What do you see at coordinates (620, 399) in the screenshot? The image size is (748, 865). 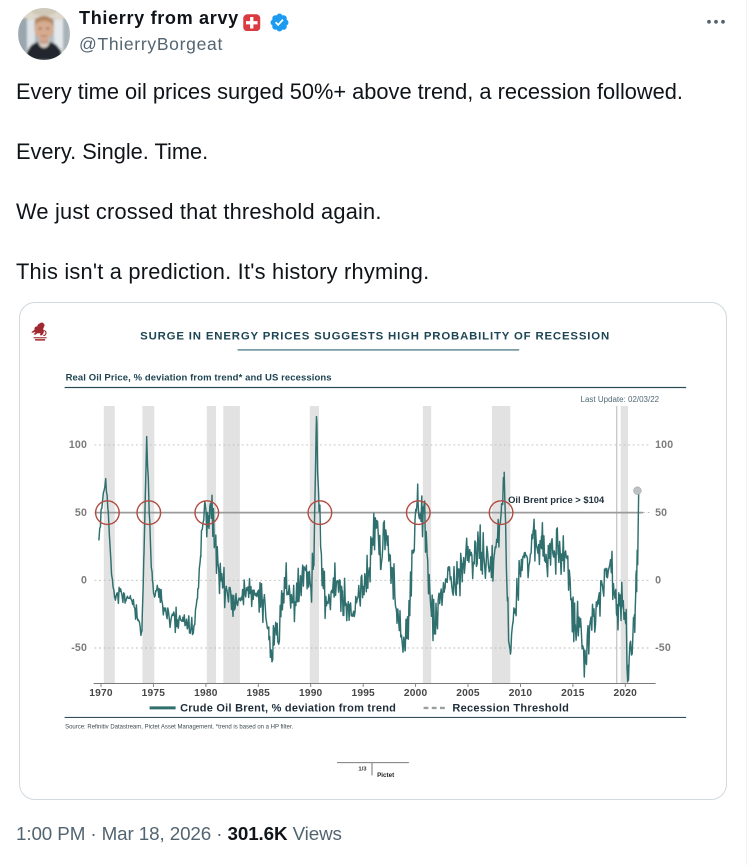 I see `svg-text: Last Update: 02/03/22` at bounding box center [620, 399].